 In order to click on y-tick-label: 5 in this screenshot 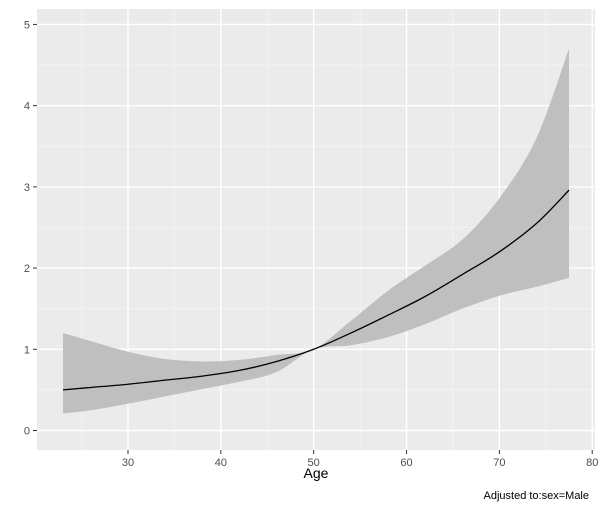, I will do `click(27, 25)`.